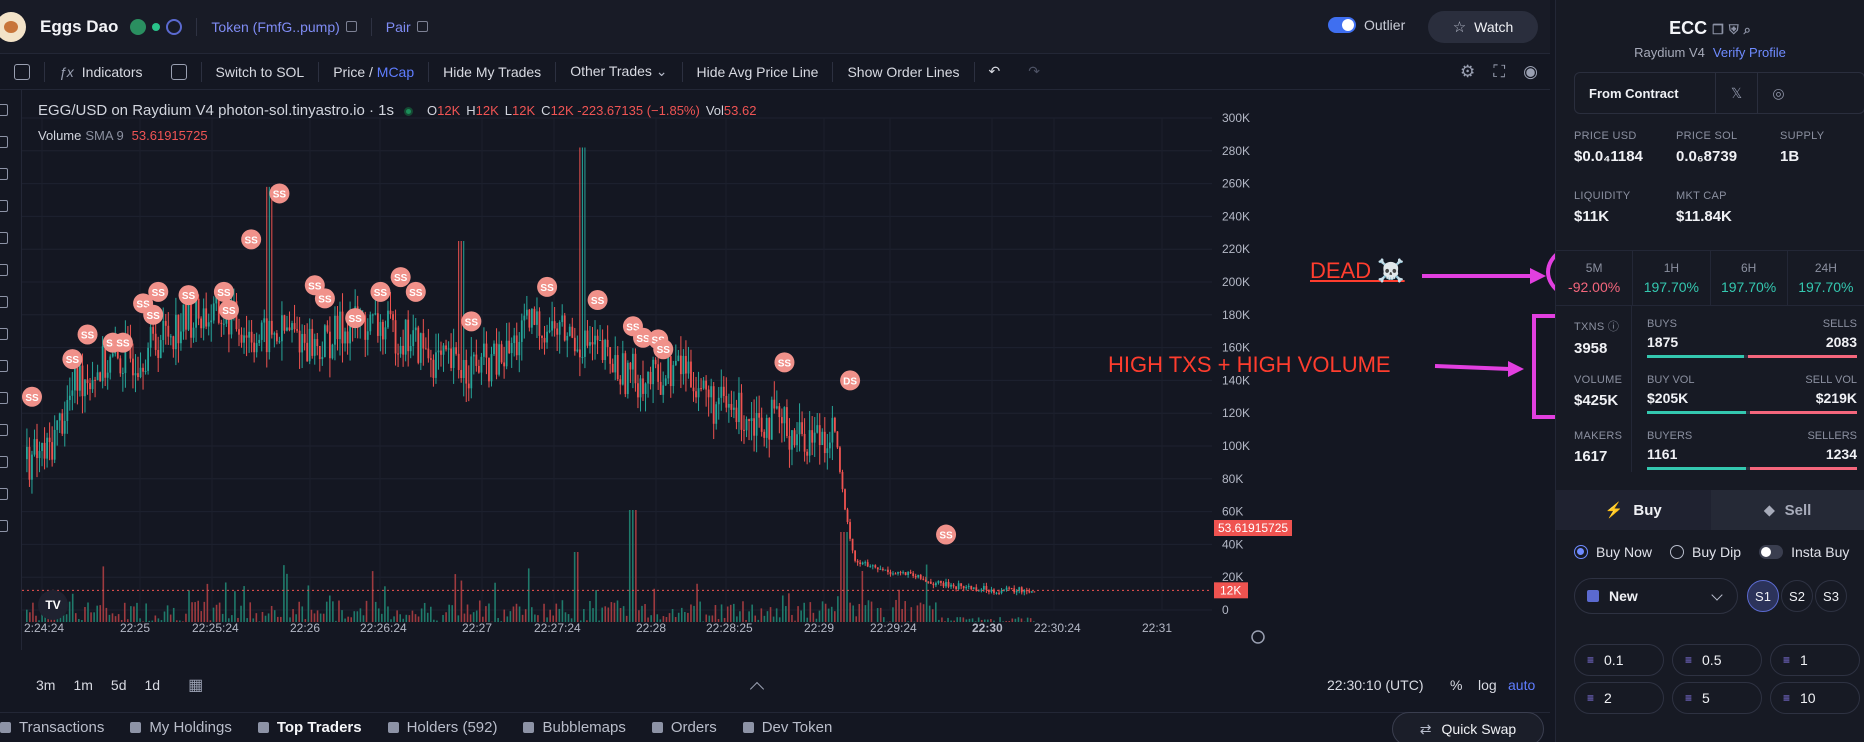 Image resolution: width=1864 pixels, height=742 pixels. Describe the element at coordinates (179, 72) in the screenshot. I see `layout-button` at that location.